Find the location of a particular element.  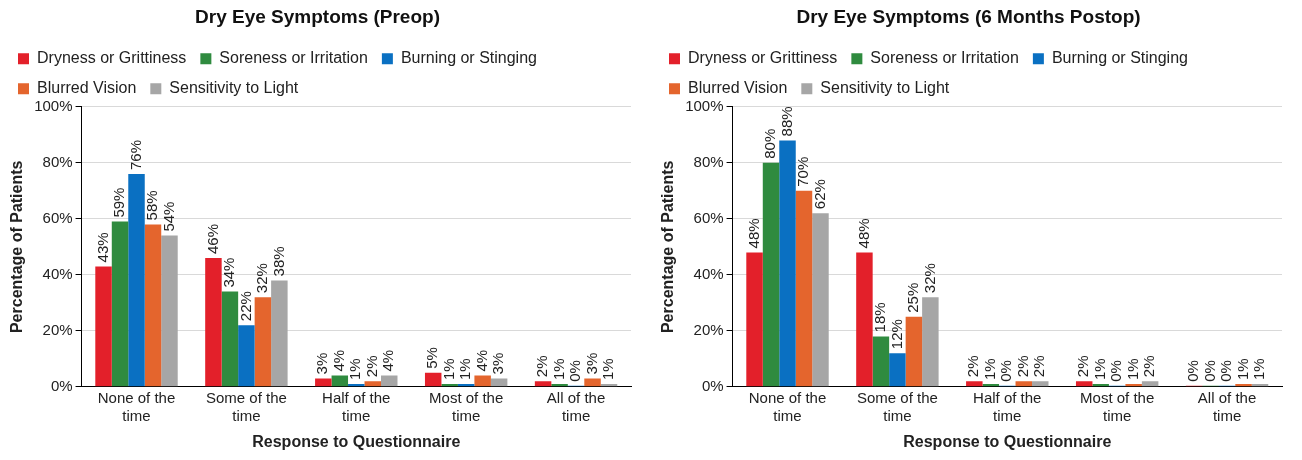

data-label: 76% is located at coordinates (135, 154).